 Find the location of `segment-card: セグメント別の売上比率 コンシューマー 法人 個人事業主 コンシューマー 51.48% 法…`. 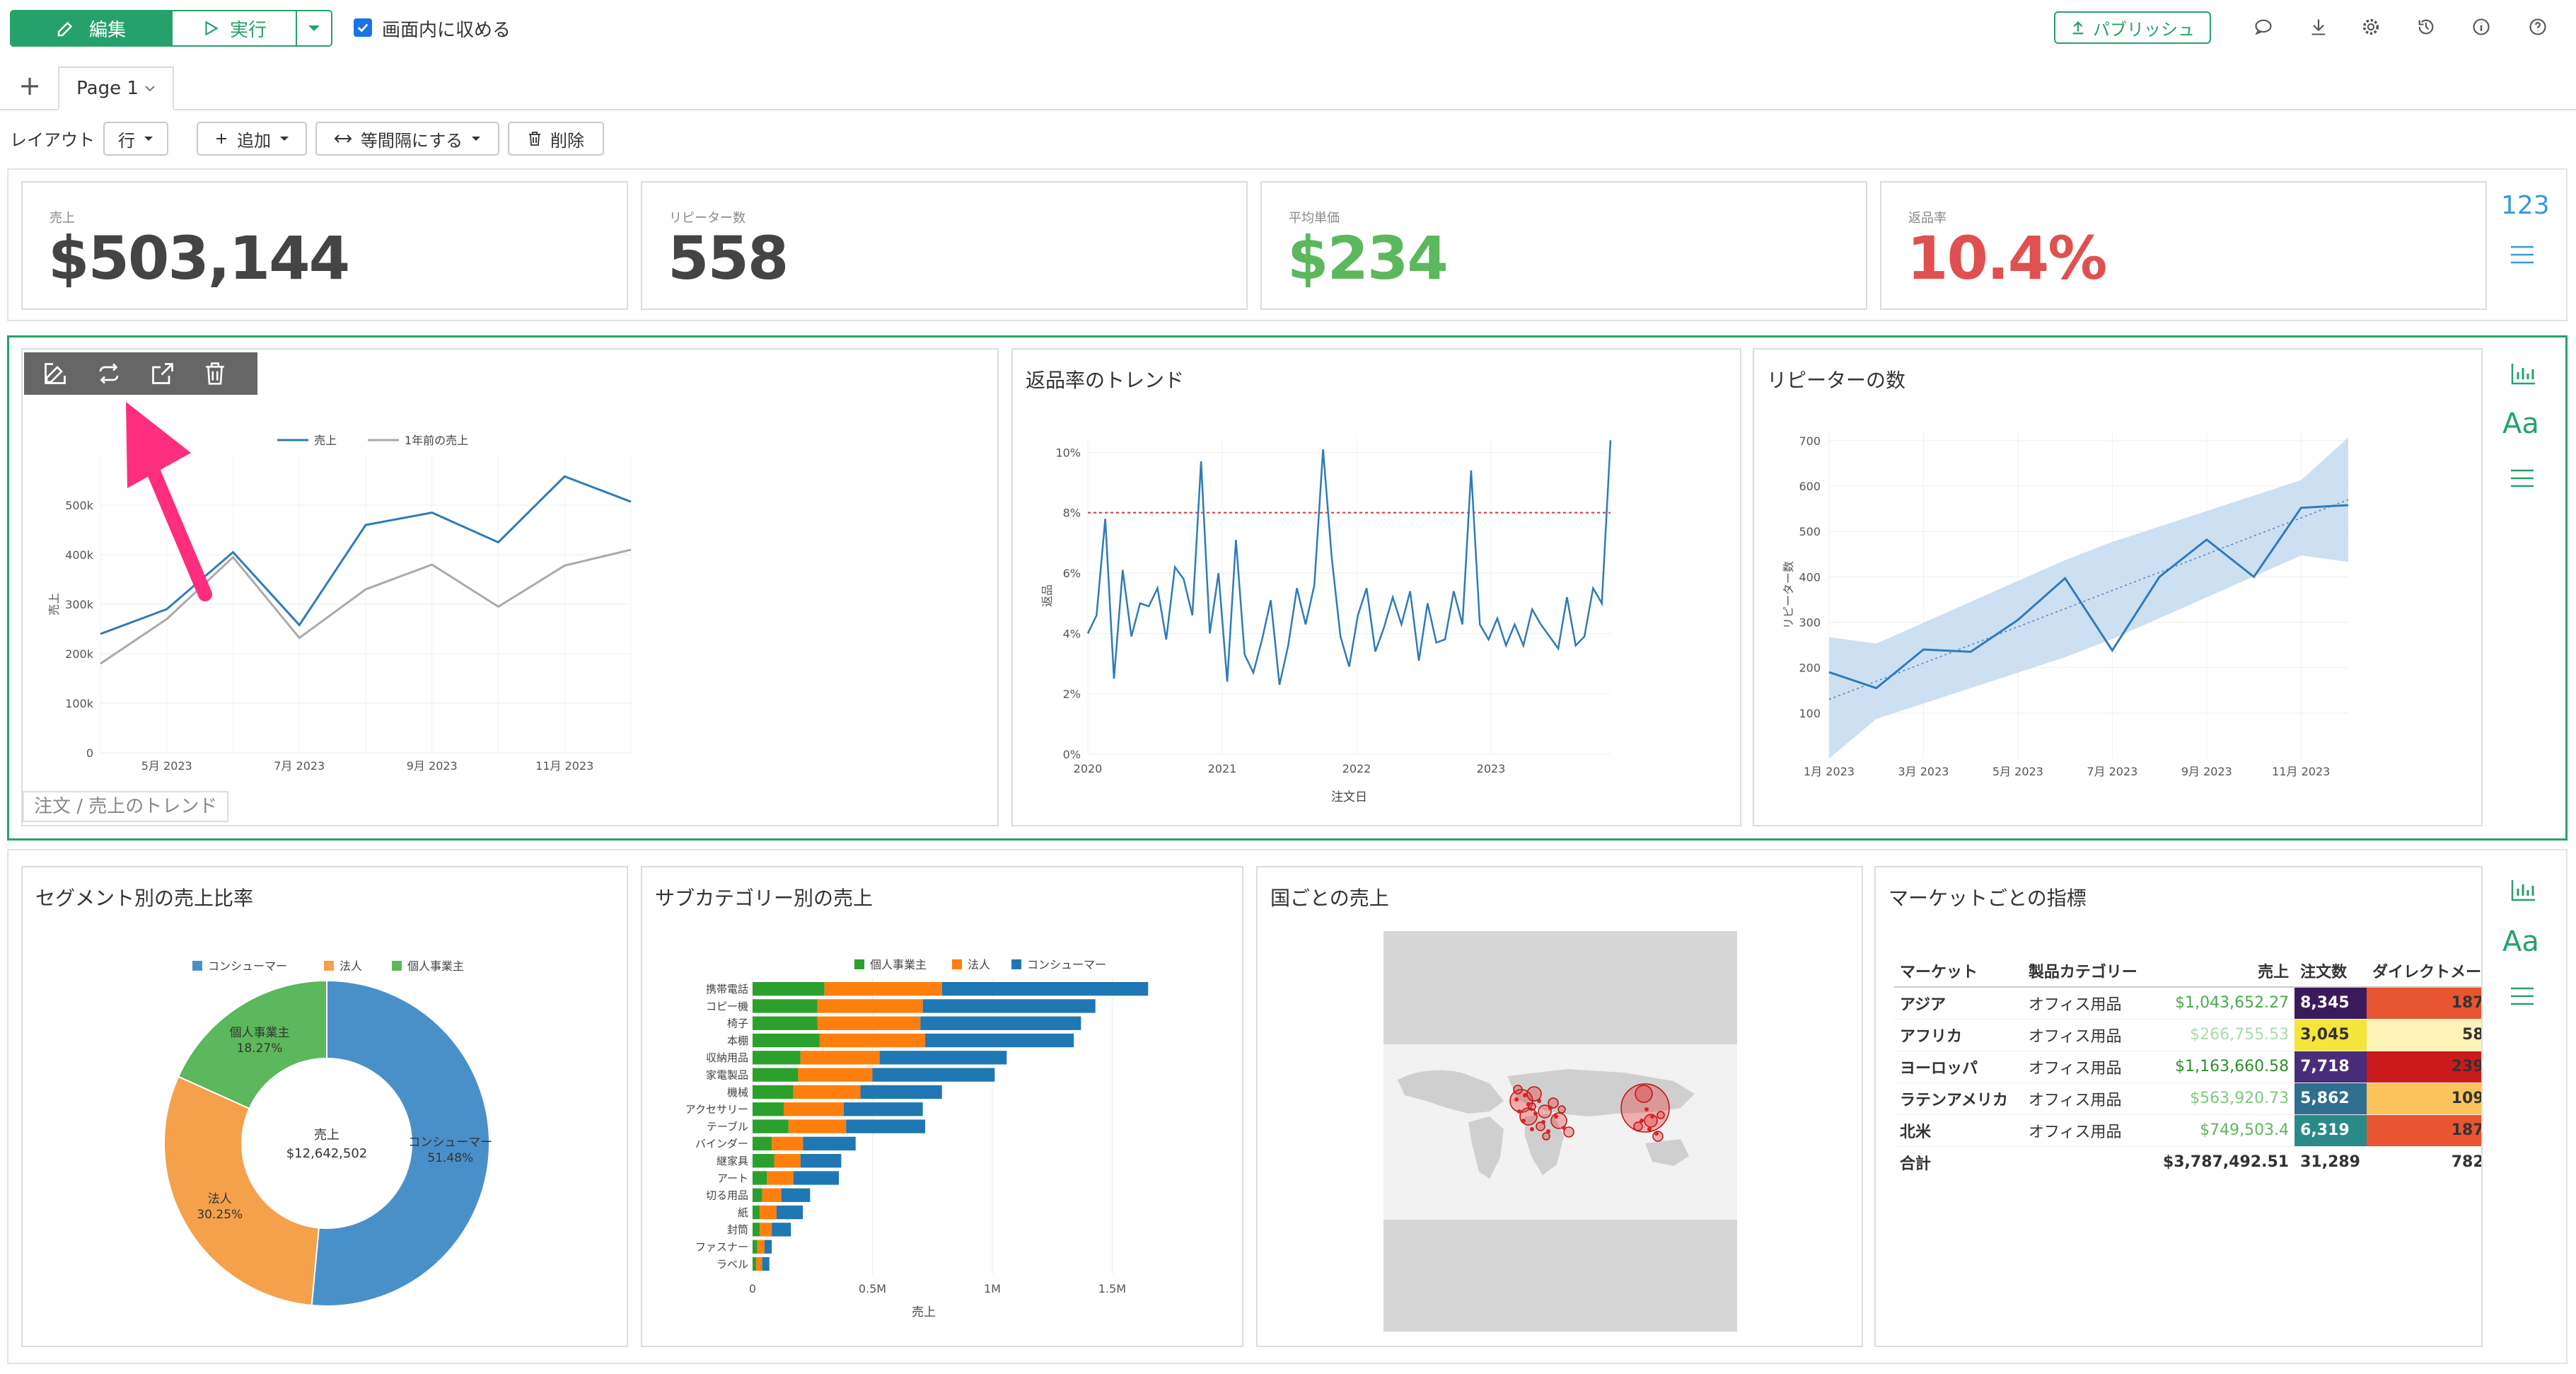

segment-card: セグメント別の売上比率 コンシューマー 法人 個人事業主 コンシューマー 51.48% 法… is located at coordinates (324, 1106).